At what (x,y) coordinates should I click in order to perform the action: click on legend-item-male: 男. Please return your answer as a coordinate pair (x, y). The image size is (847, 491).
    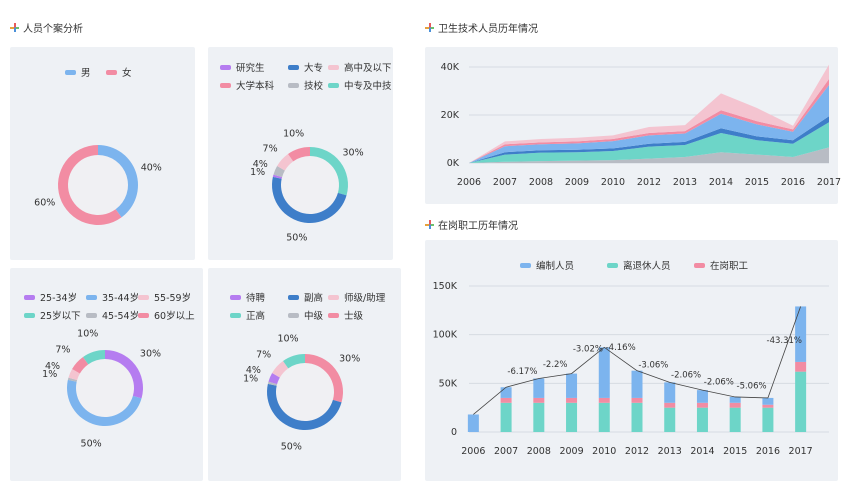
    Looking at the image, I should click on (78, 72).